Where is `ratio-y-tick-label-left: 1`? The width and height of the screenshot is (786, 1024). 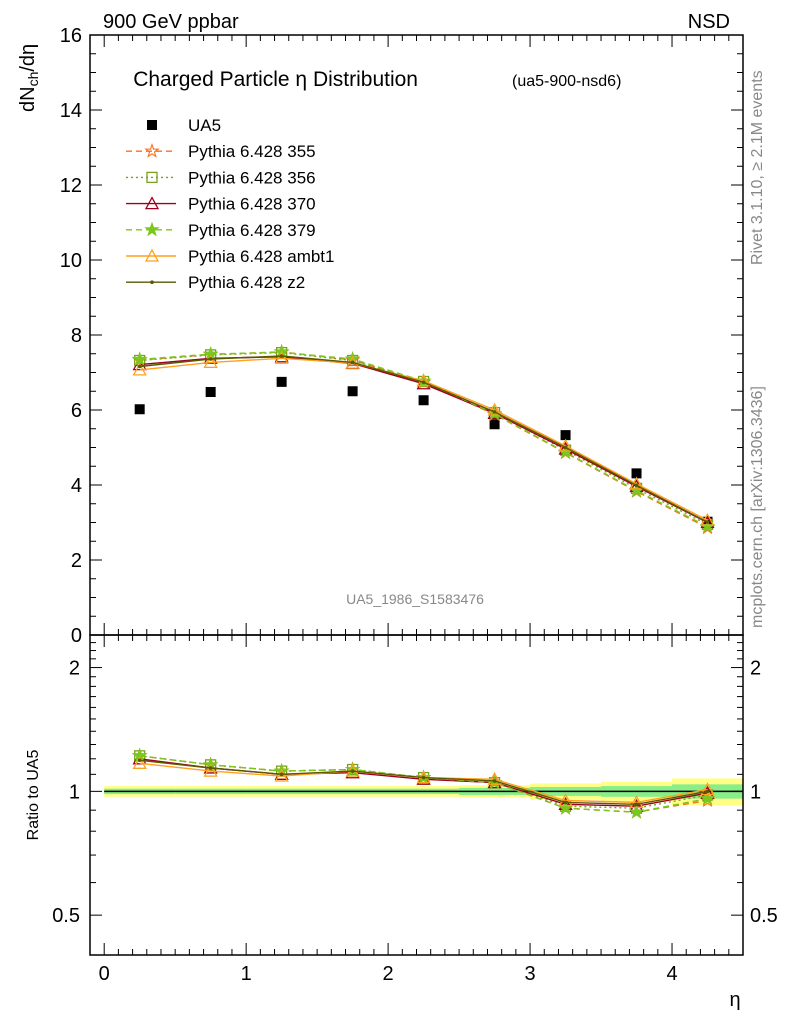 ratio-y-tick-label-left: 1 is located at coordinates (74, 792).